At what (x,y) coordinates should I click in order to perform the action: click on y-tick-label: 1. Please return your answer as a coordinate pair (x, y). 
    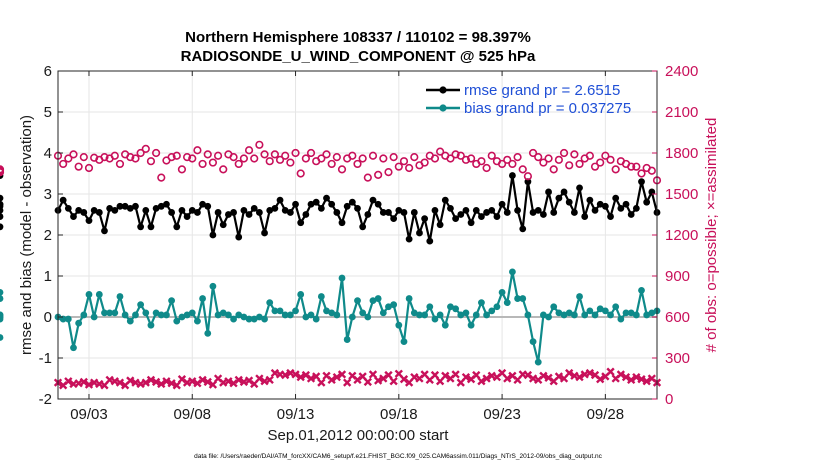
    Looking at the image, I should click on (48, 276).